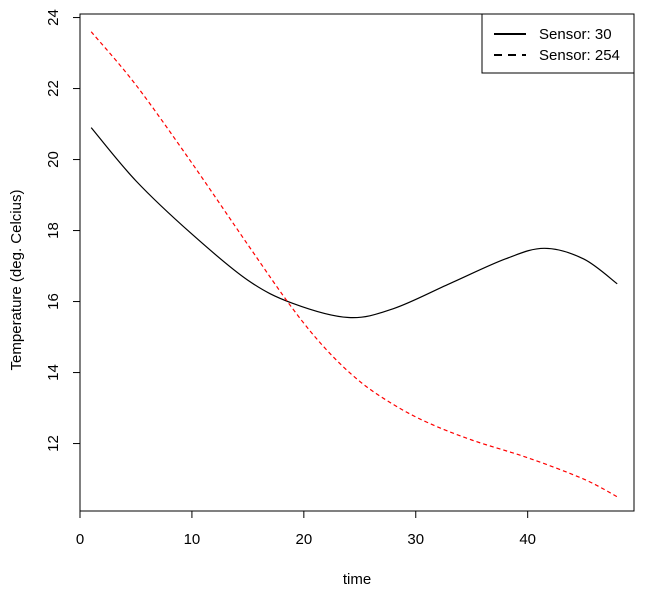 This screenshot has height=593, width=645. I want to click on y-tick-label: 16, so click(53, 301).